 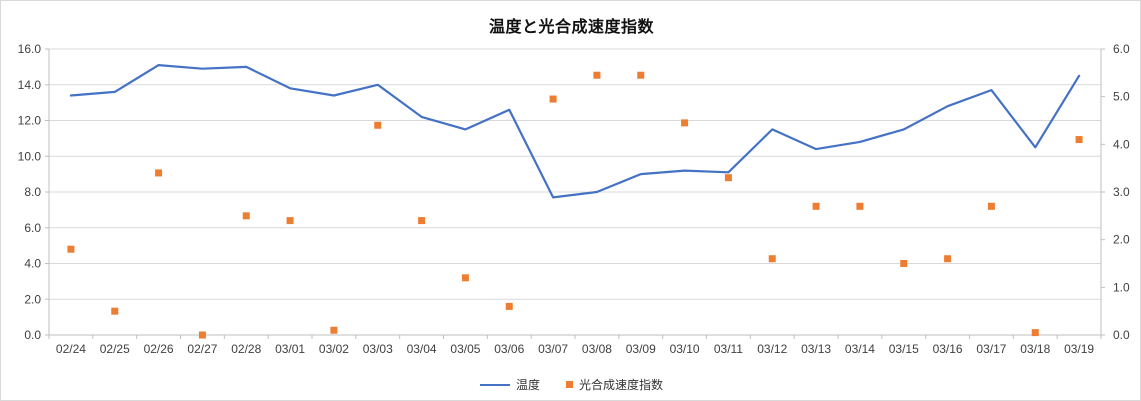 What do you see at coordinates (32, 228) in the screenshot?
I see `y-axis-left-tick-label: 6.0` at bounding box center [32, 228].